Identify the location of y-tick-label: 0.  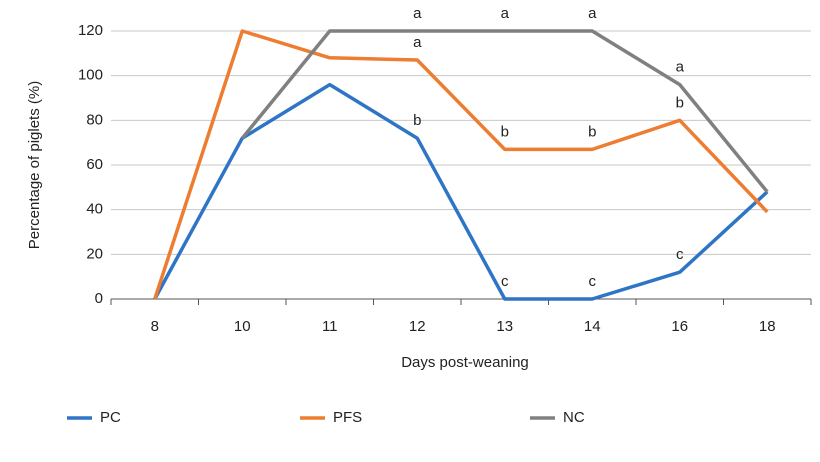
(99, 298).